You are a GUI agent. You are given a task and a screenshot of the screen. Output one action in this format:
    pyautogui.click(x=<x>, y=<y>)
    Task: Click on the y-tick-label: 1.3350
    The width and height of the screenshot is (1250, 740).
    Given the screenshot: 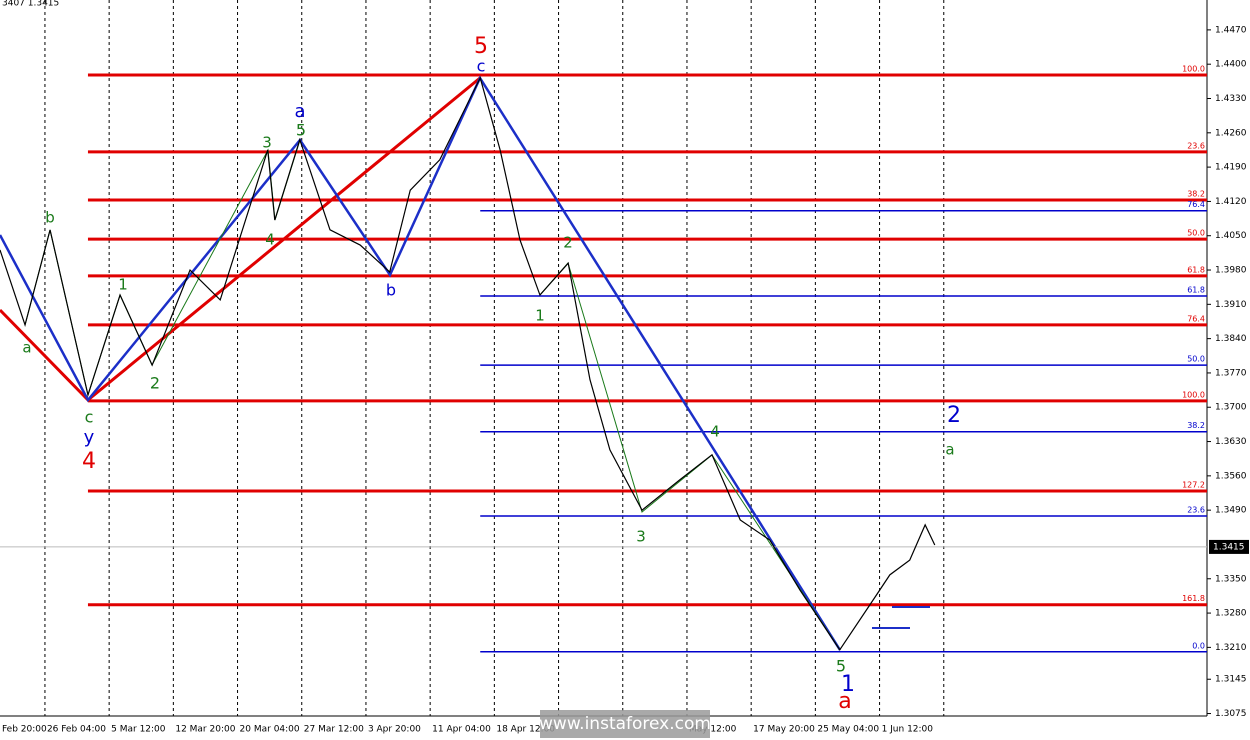 What is the action you would take?
    pyautogui.click(x=1231, y=579)
    